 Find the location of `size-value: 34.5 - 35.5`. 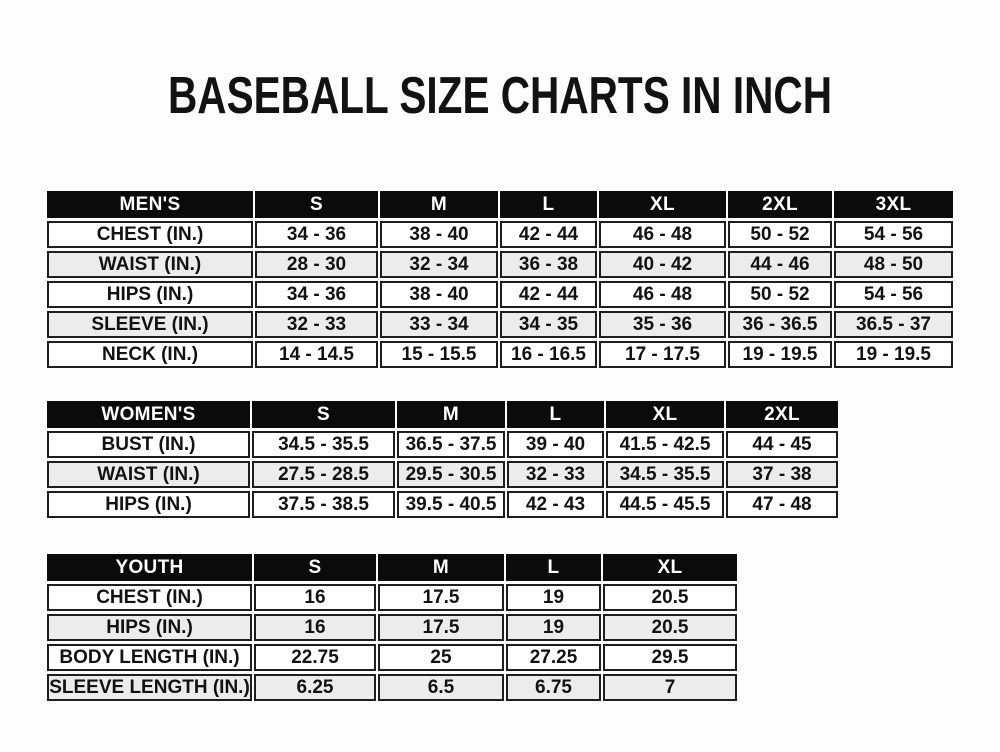

size-value: 34.5 - 35.5 is located at coordinates (323, 444).